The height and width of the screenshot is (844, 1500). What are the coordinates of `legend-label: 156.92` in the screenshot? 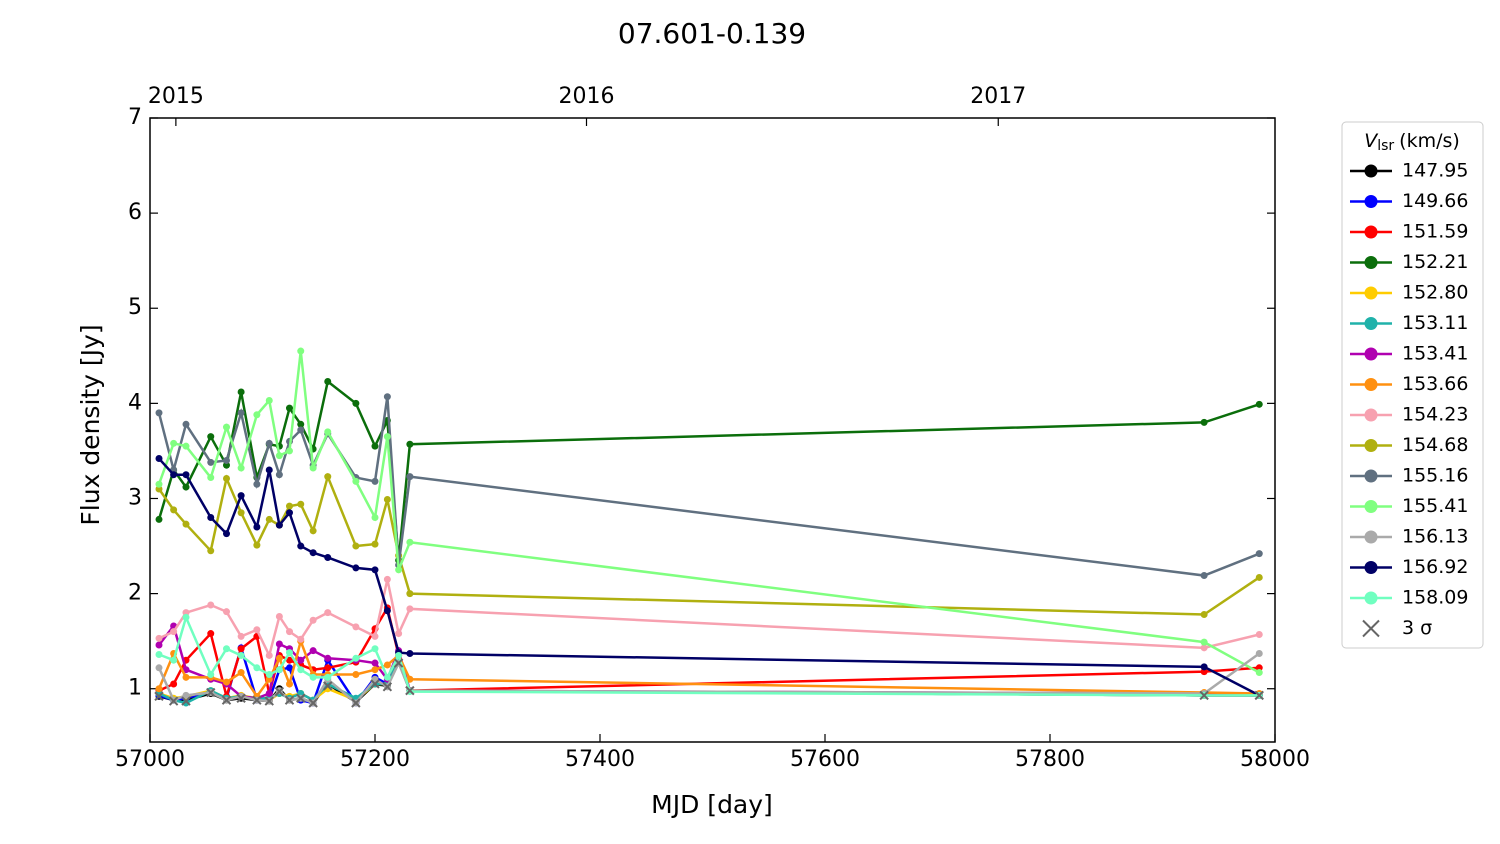 It's located at (1435, 567).